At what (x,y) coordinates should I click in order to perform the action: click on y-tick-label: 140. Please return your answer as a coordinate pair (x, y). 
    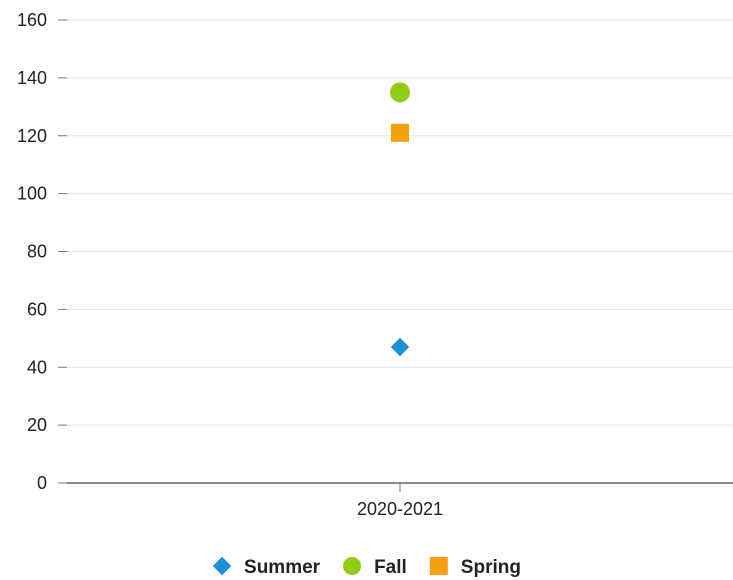
    Looking at the image, I should click on (32, 78).